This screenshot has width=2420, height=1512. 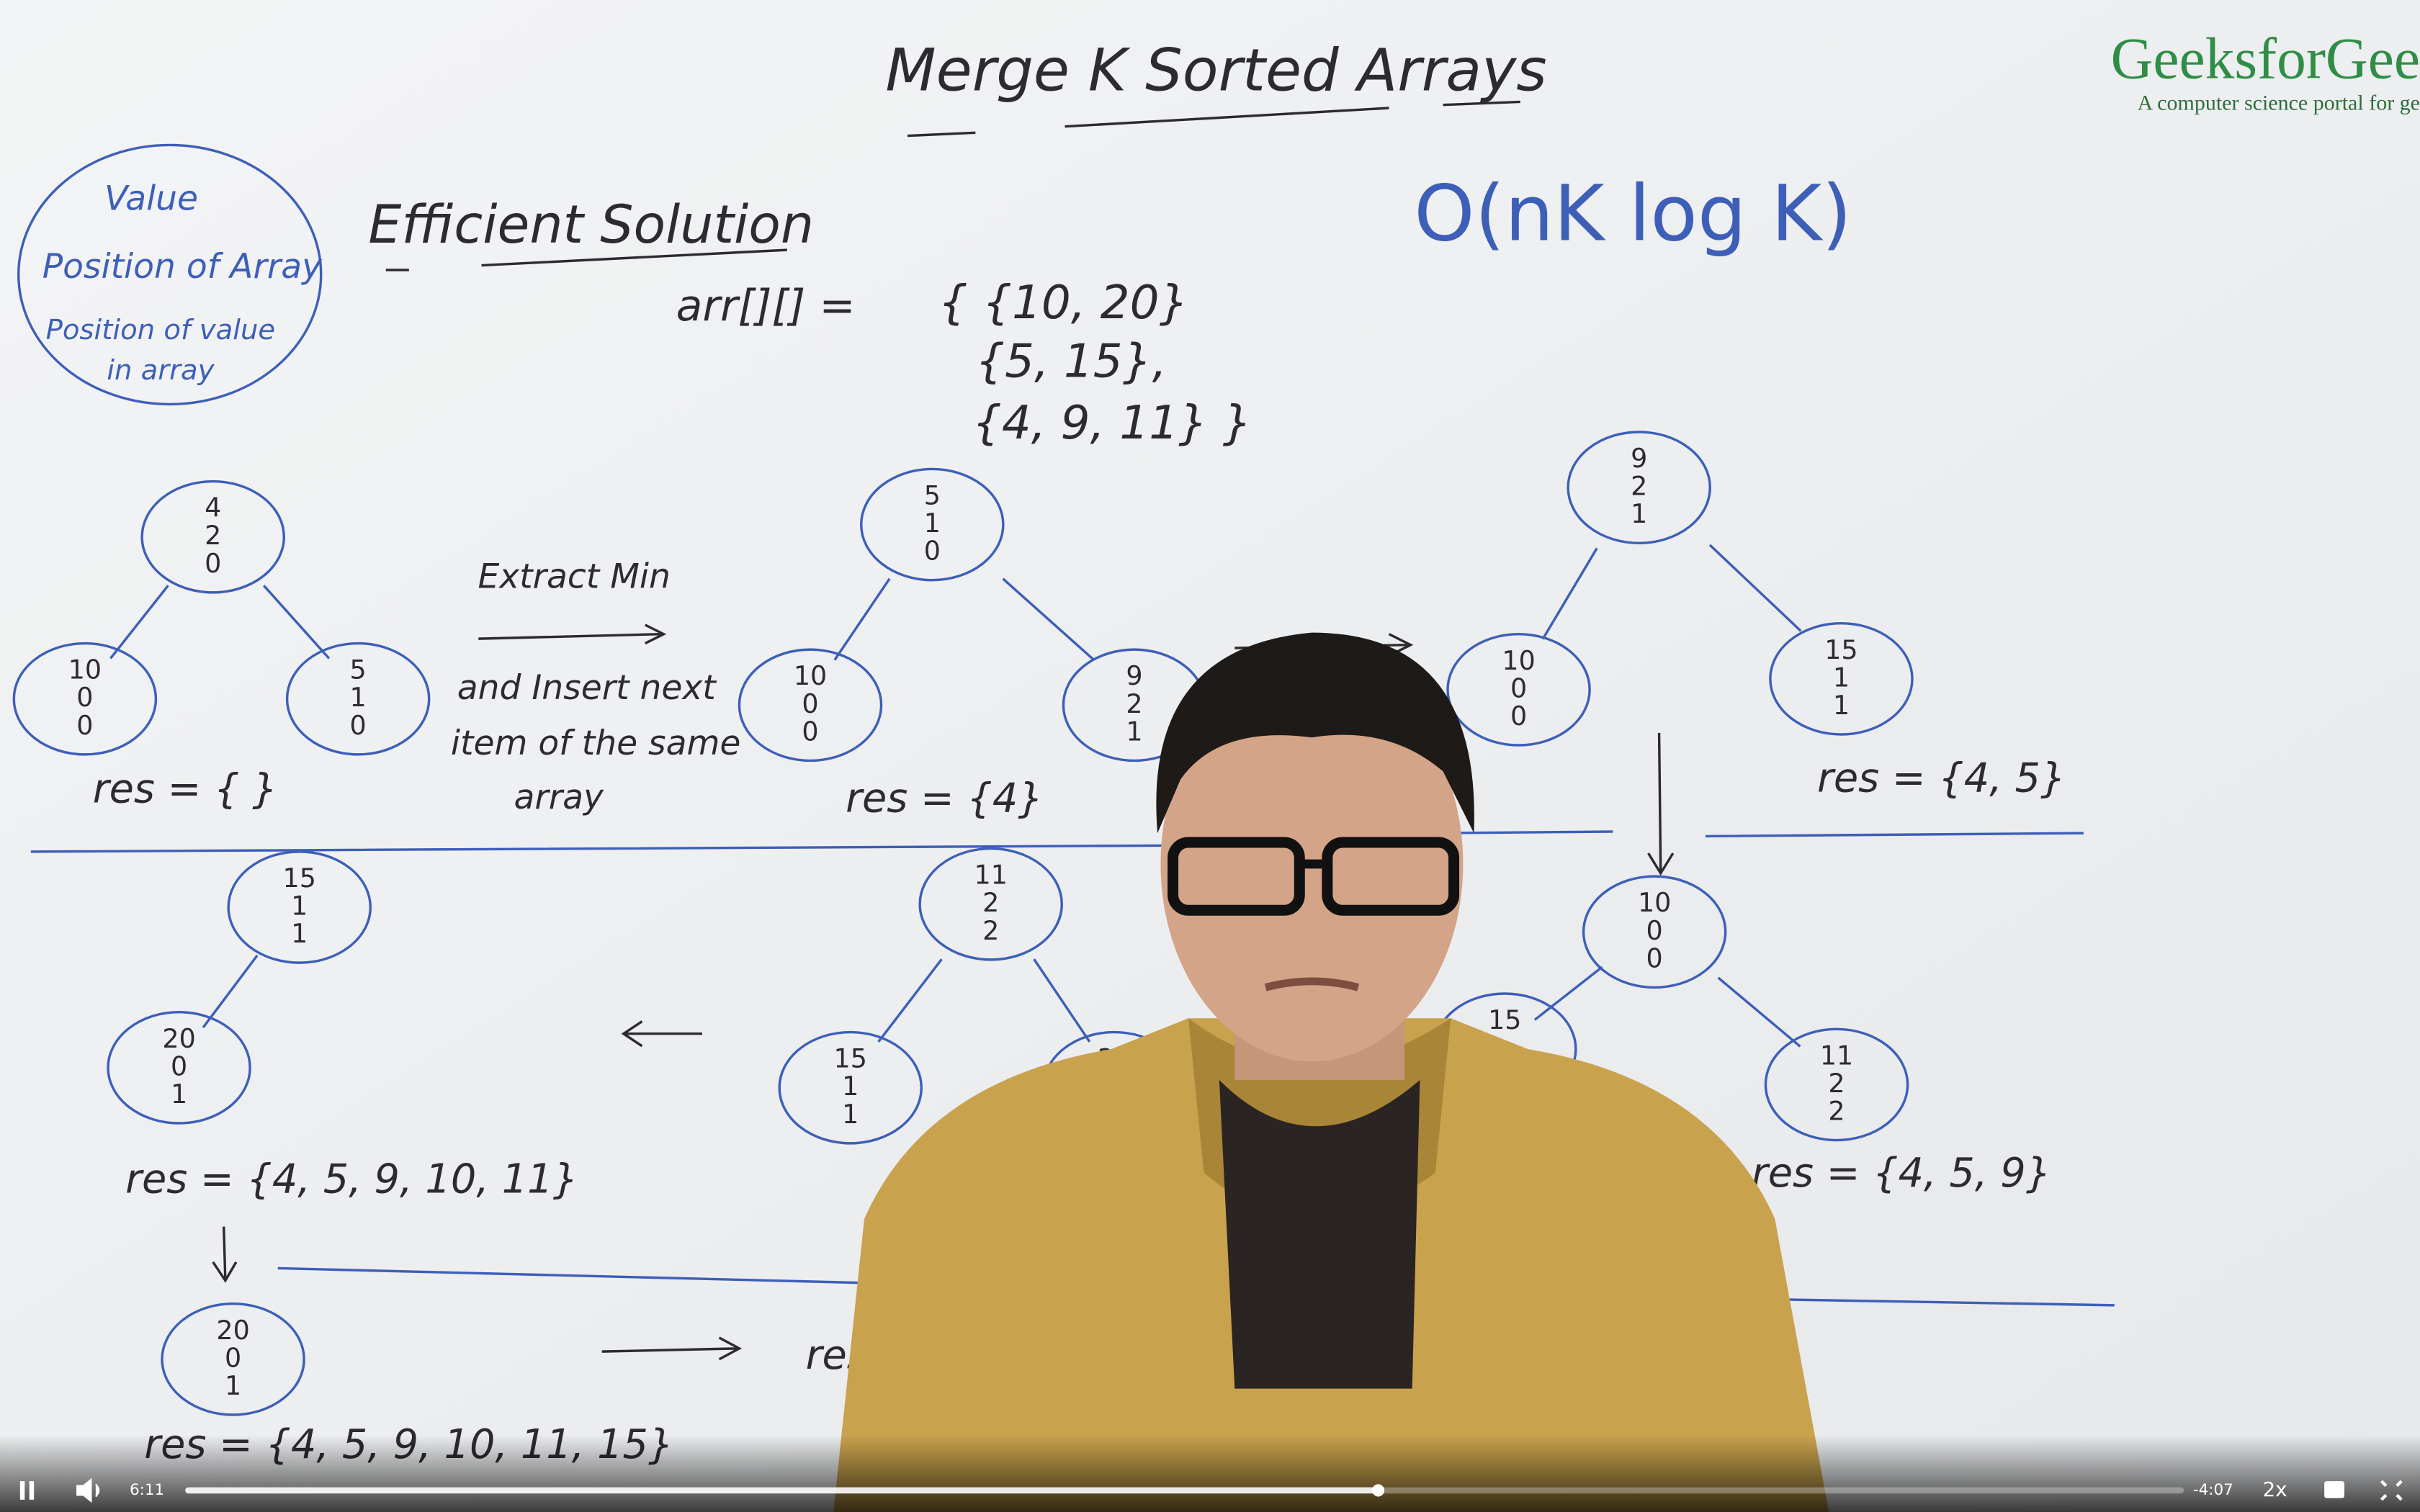 I want to click on step-text: item of the same, so click(x=596, y=743).